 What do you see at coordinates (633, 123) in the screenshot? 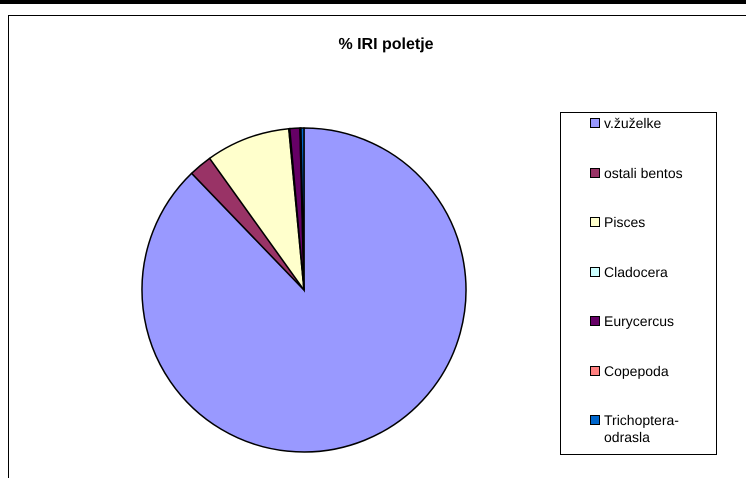
I see `legend-label: v.žuželke` at bounding box center [633, 123].